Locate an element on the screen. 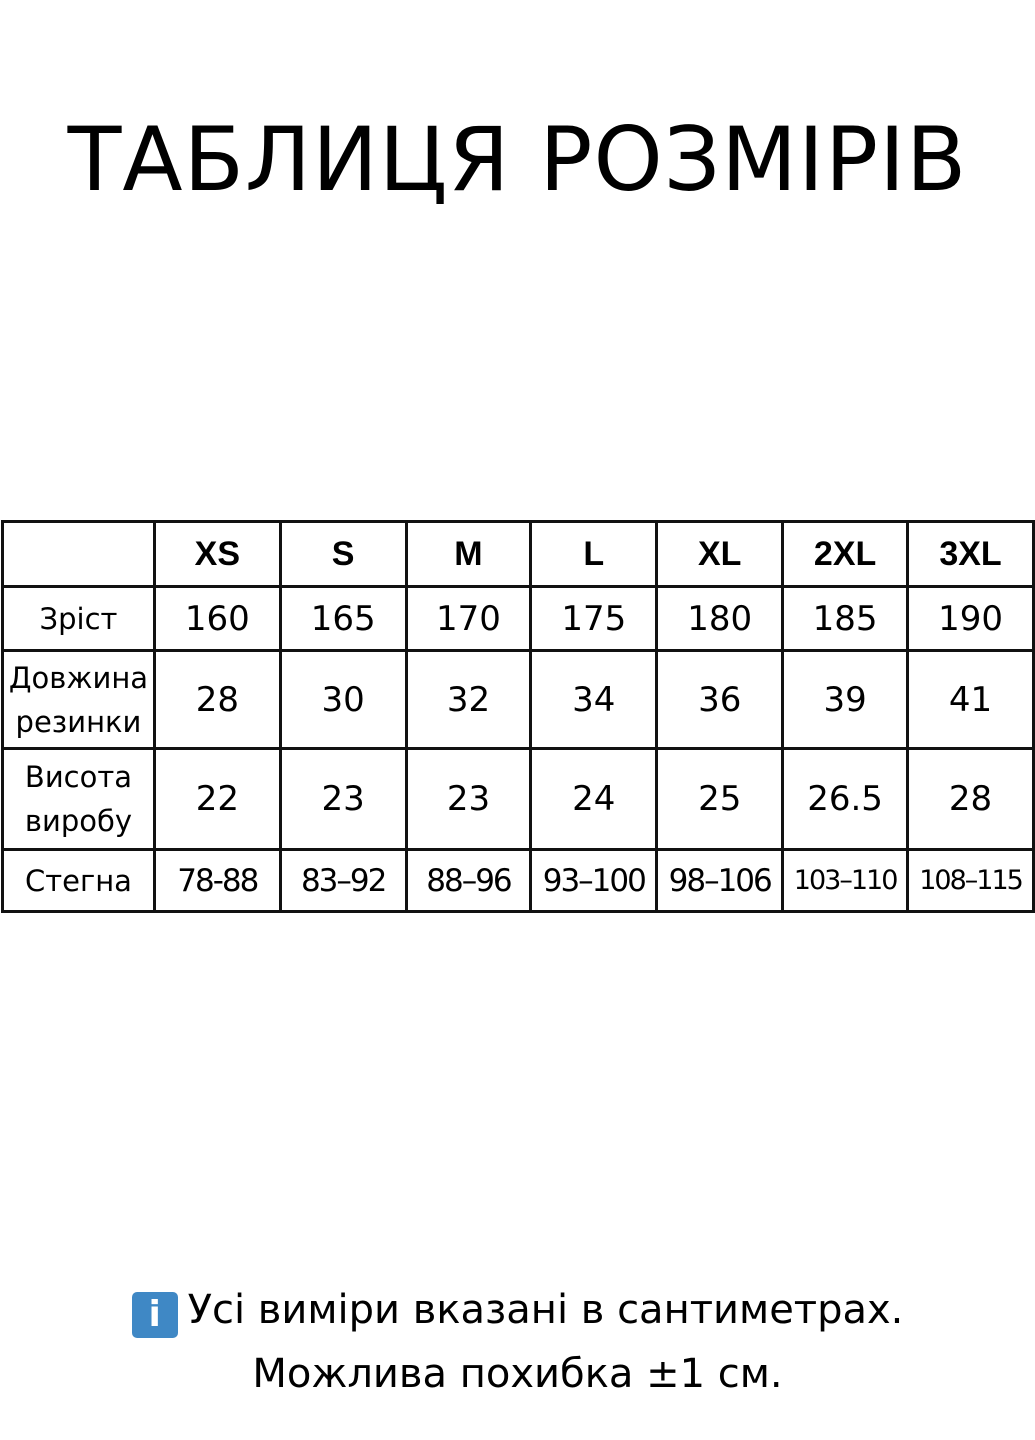 The width and height of the screenshot is (1035, 1440). table-cell: 170 is located at coordinates (468, 618).